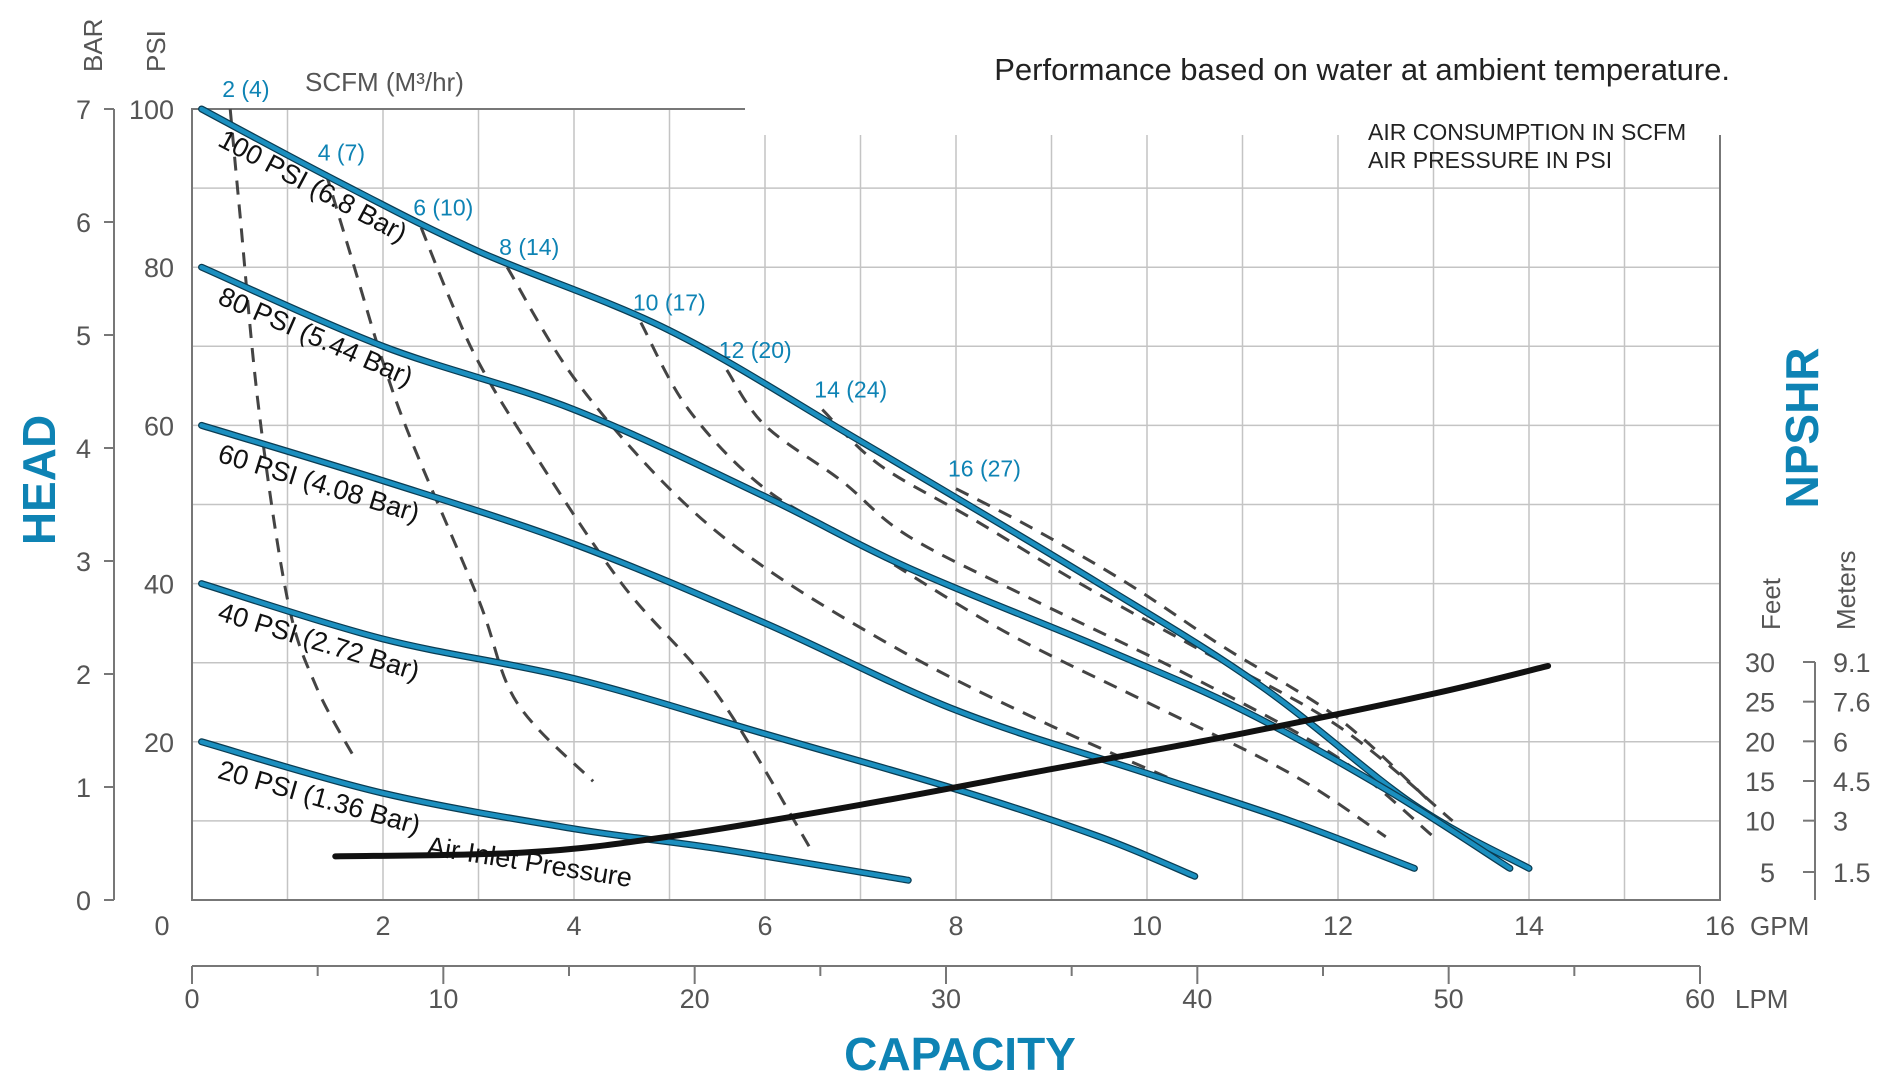 This screenshot has width=1885, height=1077. I want to click on npshr-axis-title: NPSHR, so click(1802, 427).